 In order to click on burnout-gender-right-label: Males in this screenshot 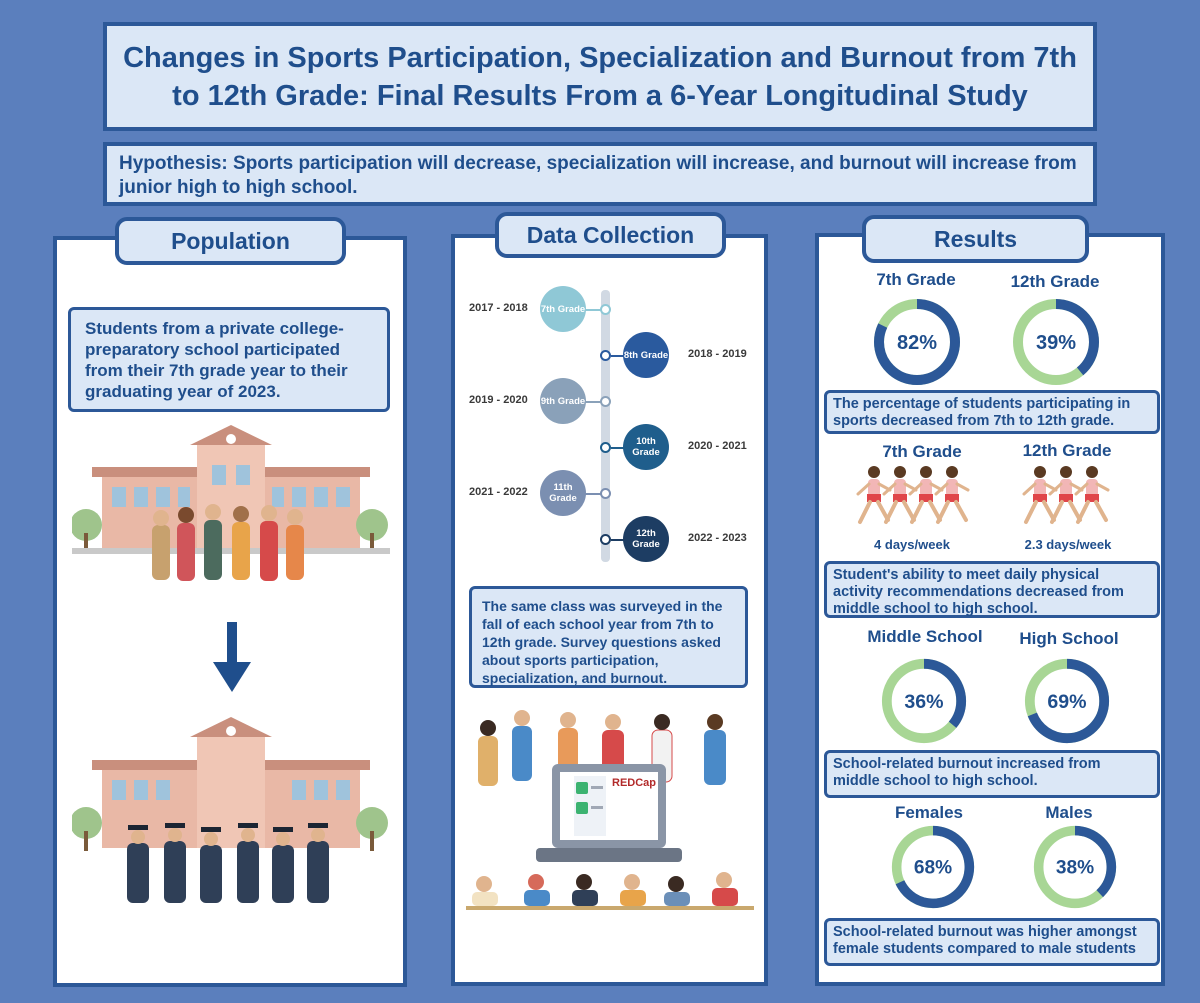, I will do `click(1069, 812)`.